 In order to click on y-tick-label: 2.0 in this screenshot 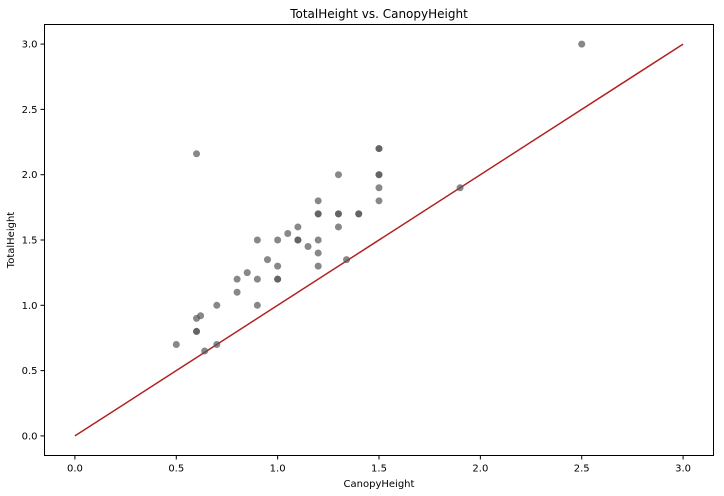, I will do `click(30, 175)`.